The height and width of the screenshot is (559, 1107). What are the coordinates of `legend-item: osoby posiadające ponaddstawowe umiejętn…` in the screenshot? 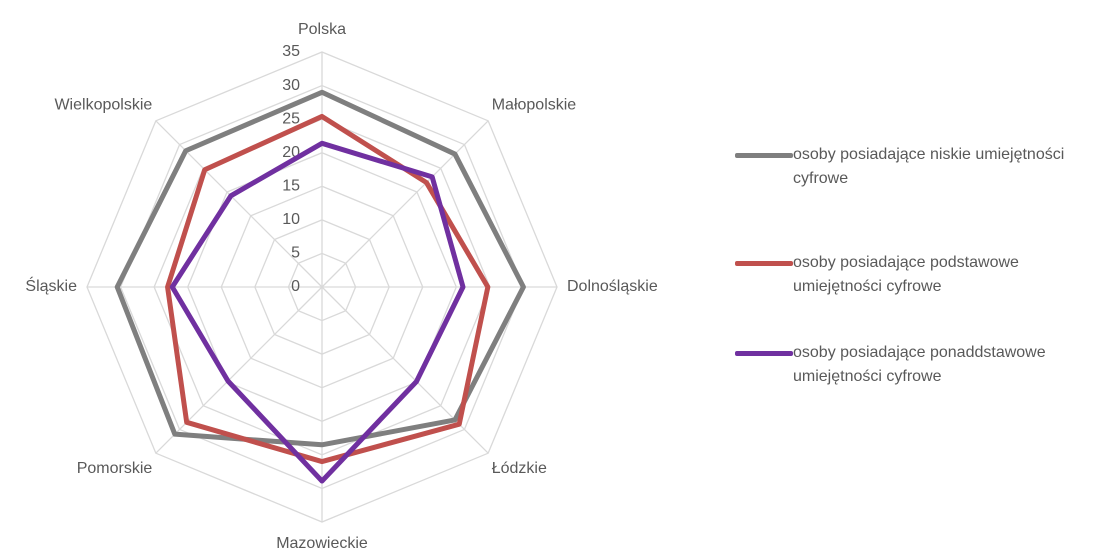 It's located at (917, 365).